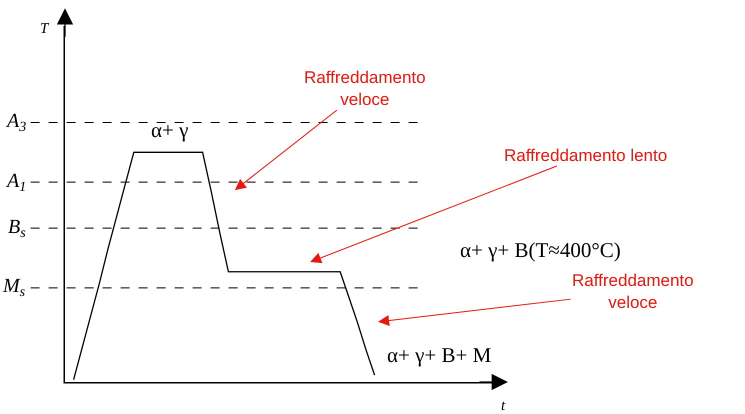  Describe the element at coordinates (586, 155) in the screenshot. I see `text: Raffreddamento lento` at that location.